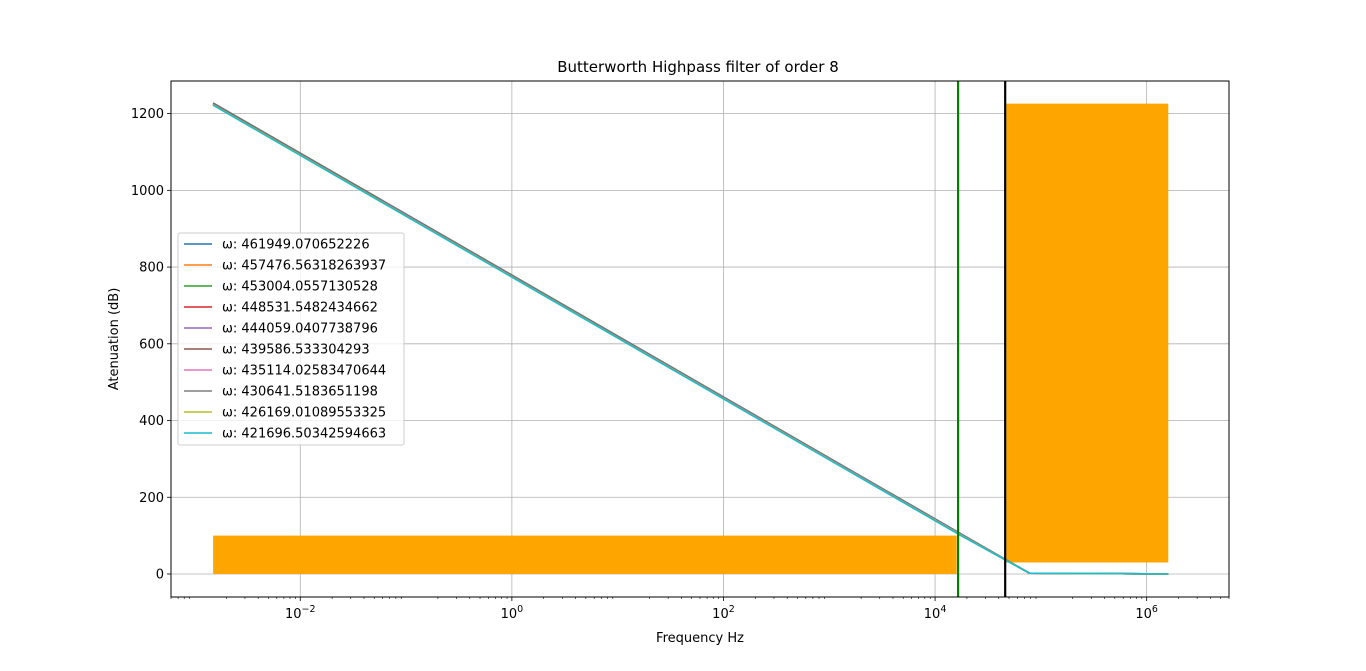  What do you see at coordinates (114, 339) in the screenshot?
I see `y-axis-label: Atenuation (dB)` at bounding box center [114, 339].